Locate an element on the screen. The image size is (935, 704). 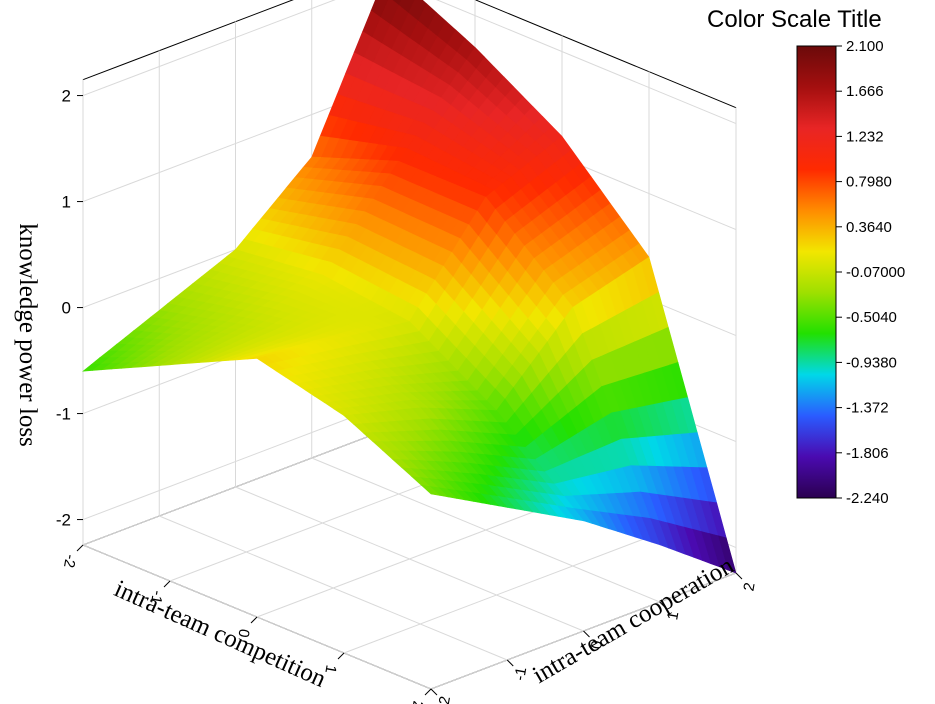
y-axis-title: intra-team cooperation is located at coordinates (633, 620).